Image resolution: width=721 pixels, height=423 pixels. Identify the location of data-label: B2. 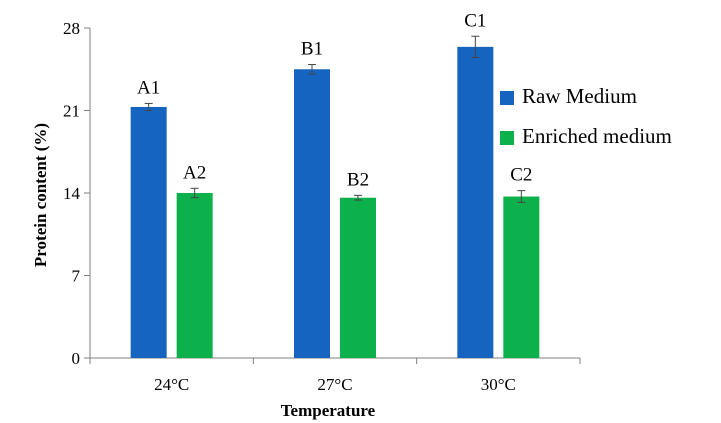
(358, 179).